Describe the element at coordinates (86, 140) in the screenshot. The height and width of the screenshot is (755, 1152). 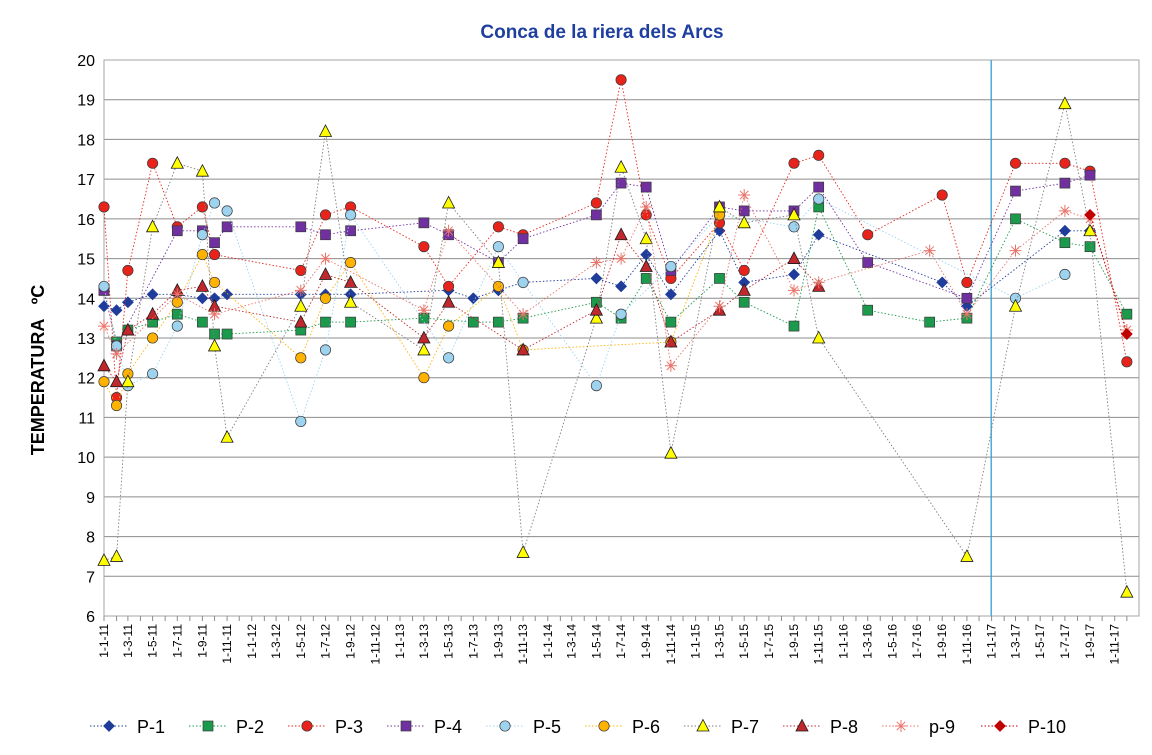
I see `y-tick-label: 18` at that location.